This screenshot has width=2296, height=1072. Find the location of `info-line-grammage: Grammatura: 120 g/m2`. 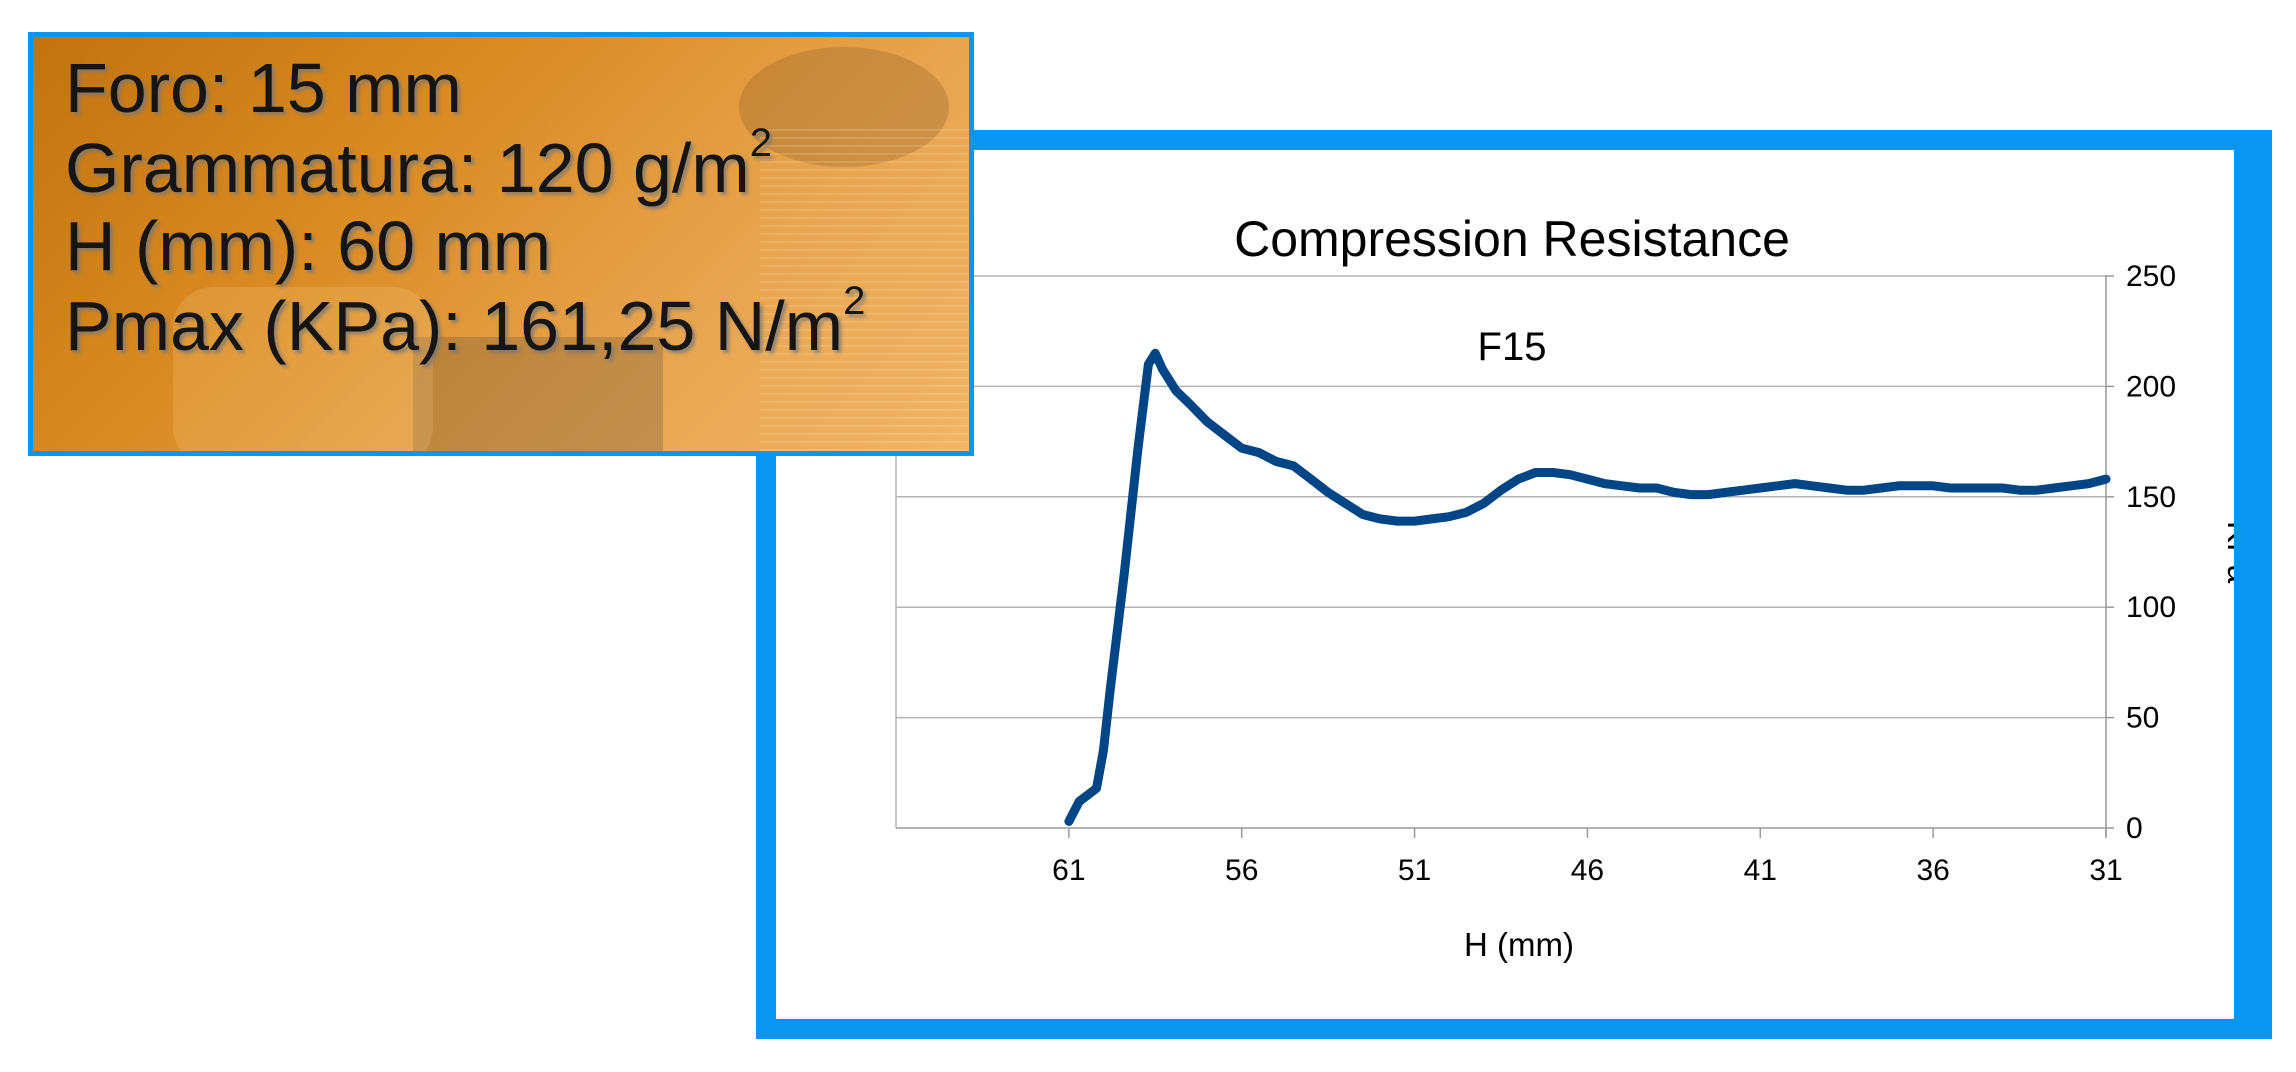

info-line-grammage: Grammatura: 120 g/m2 is located at coordinates (418, 165).